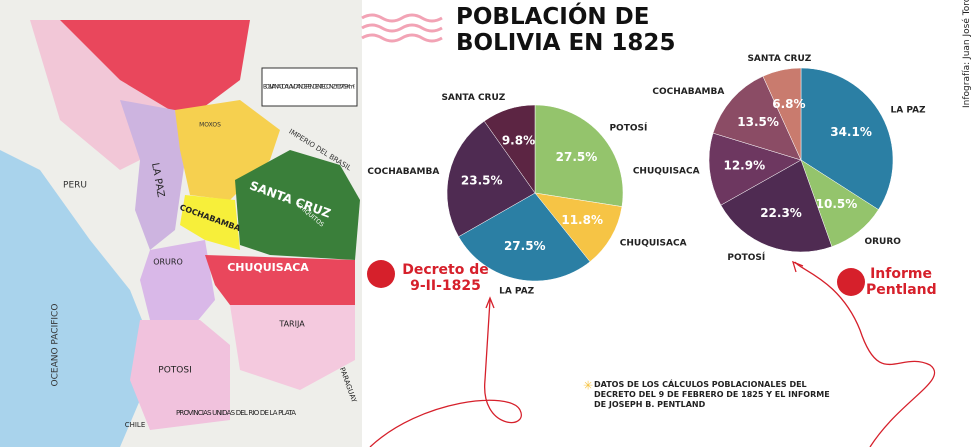 This screenshot has width=980, height=447. What do you see at coordinates (518, 141) in the screenshot?
I see `value-label: 9.8%` at bounding box center [518, 141].